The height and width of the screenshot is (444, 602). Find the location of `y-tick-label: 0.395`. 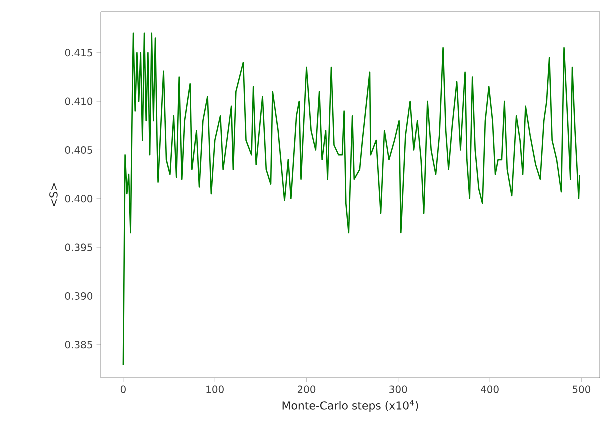

y-tick-label: 0.395 is located at coordinates (78, 248).